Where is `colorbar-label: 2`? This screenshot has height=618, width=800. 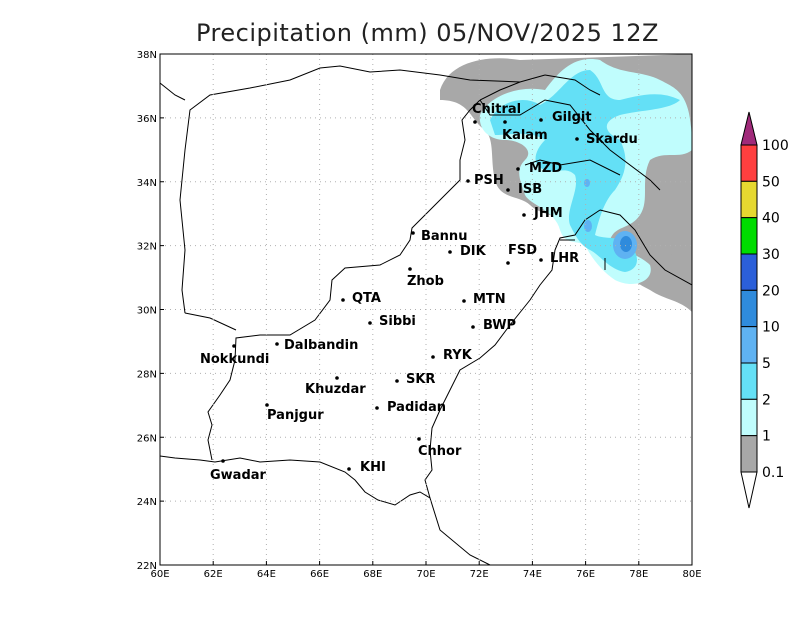
colorbar-label: 2 is located at coordinates (766, 400).